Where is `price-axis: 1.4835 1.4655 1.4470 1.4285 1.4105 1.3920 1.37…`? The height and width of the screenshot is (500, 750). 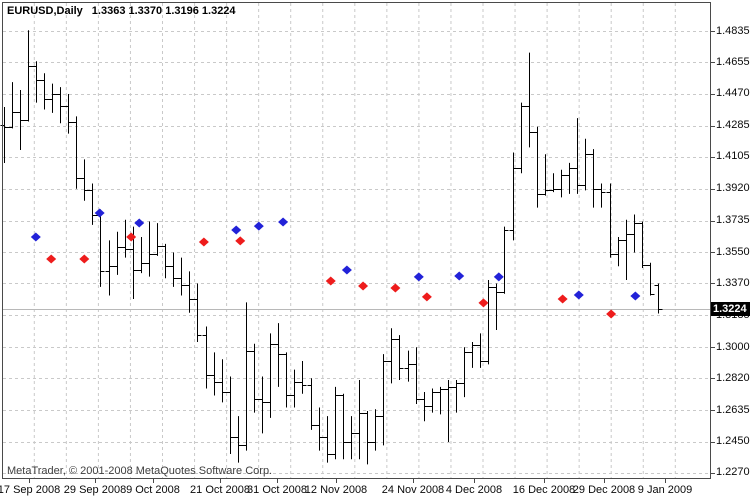
price-axis: 1.4835 1.4655 1.4470 1.4285 1.4105 1.3920 1.37… is located at coordinates (730, 241).